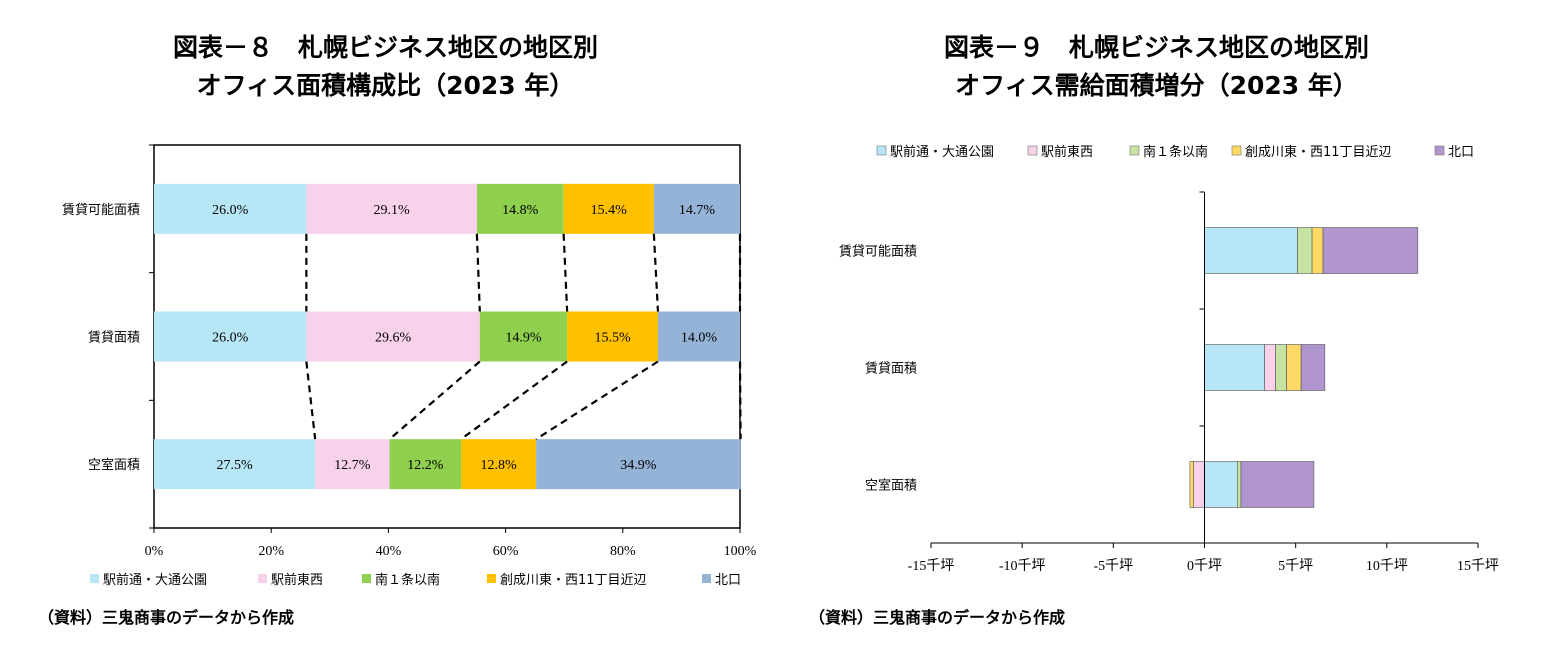 The height and width of the screenshot is (667, 1542). I want to click on data-label: 34.9%, so click(638, 465).